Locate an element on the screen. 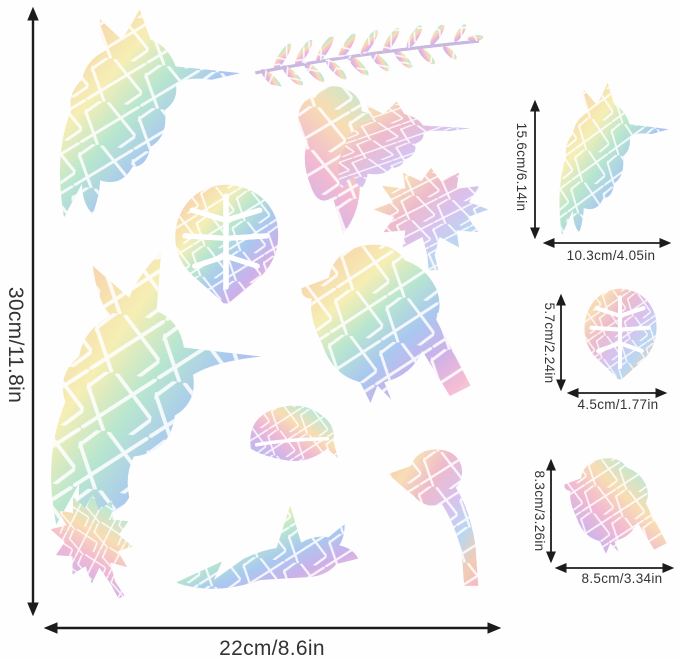 The image size is (679, 659). bird-height-label: 8.3cm/3.26in is located at coordinates (539, 511).